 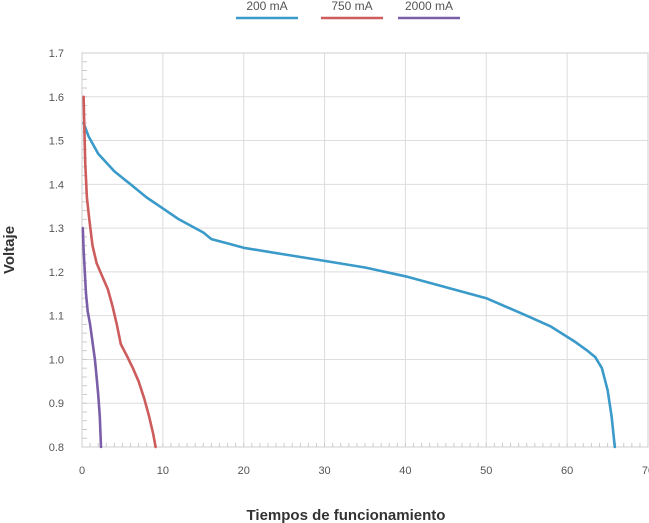 What do you see at coordinates (324, 471) in the screenshot?
I see `x-tick-label: 30` at bounding box center [324, 471].